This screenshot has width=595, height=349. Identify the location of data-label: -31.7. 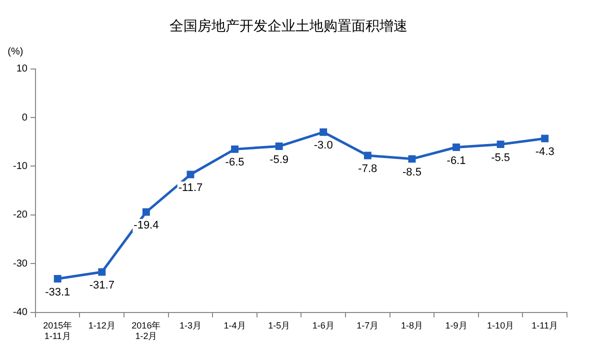
(101, 285).